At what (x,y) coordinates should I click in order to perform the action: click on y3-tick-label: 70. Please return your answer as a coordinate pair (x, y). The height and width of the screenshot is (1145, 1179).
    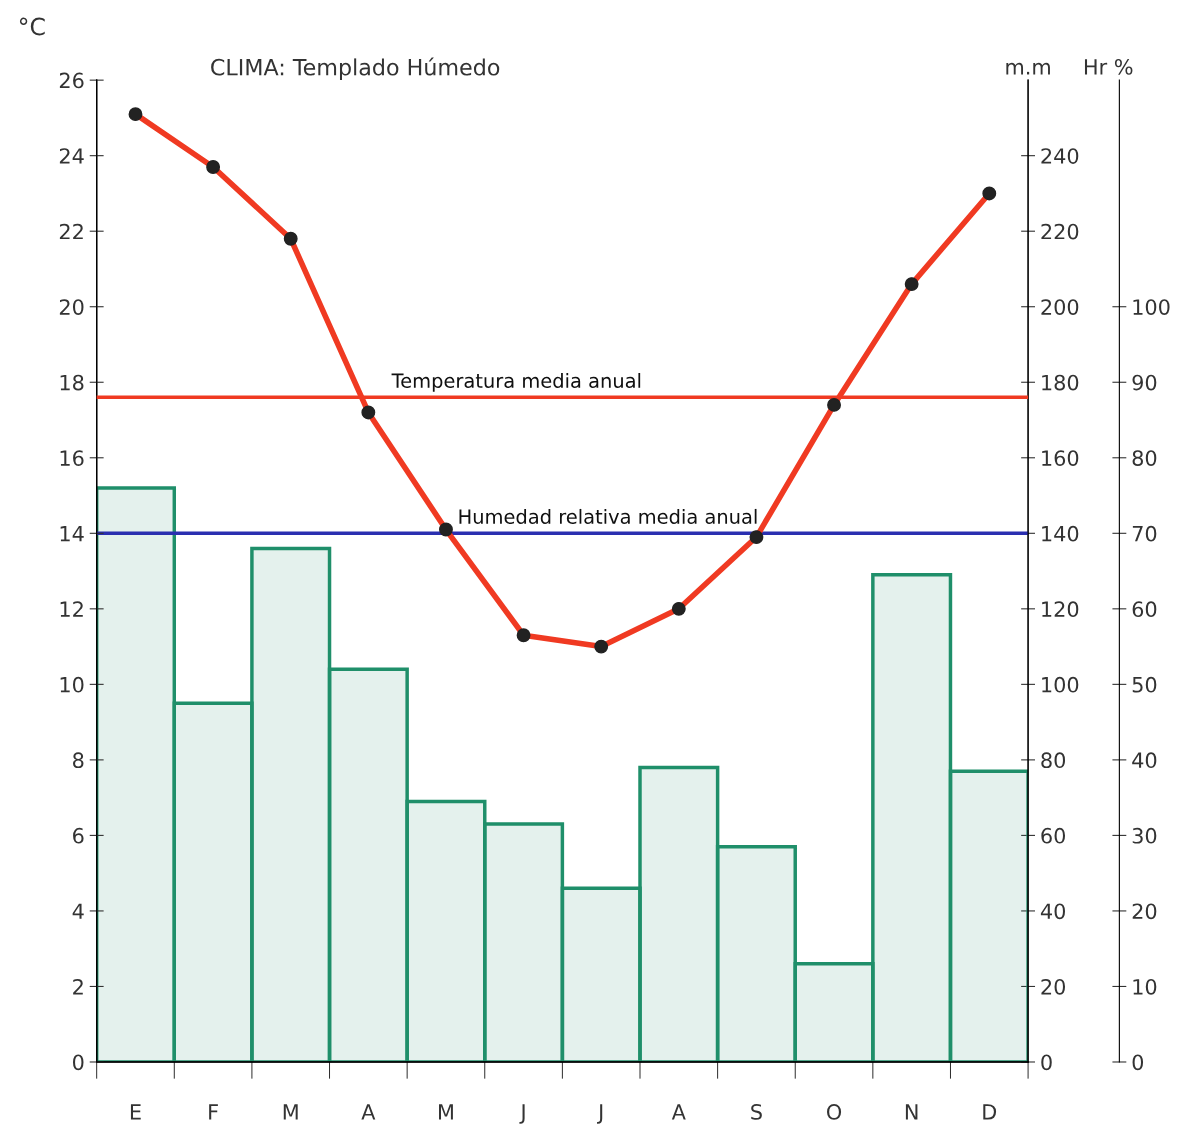
    Looking at the image, I should click on (1144, 533).